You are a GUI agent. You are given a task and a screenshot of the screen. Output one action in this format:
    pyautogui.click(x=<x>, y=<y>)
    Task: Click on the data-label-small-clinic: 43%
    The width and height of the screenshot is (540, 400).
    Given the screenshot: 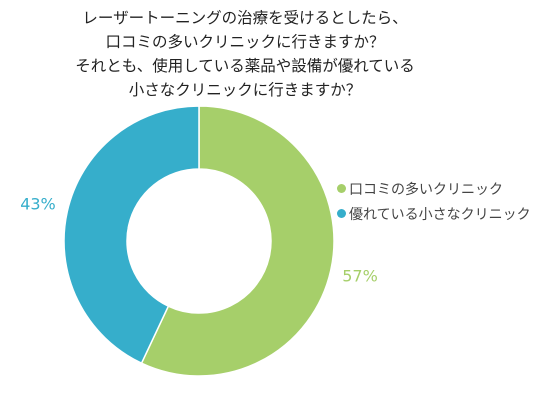 What is the action you would take?
    pyautogui.click(x=38, y=204)
    